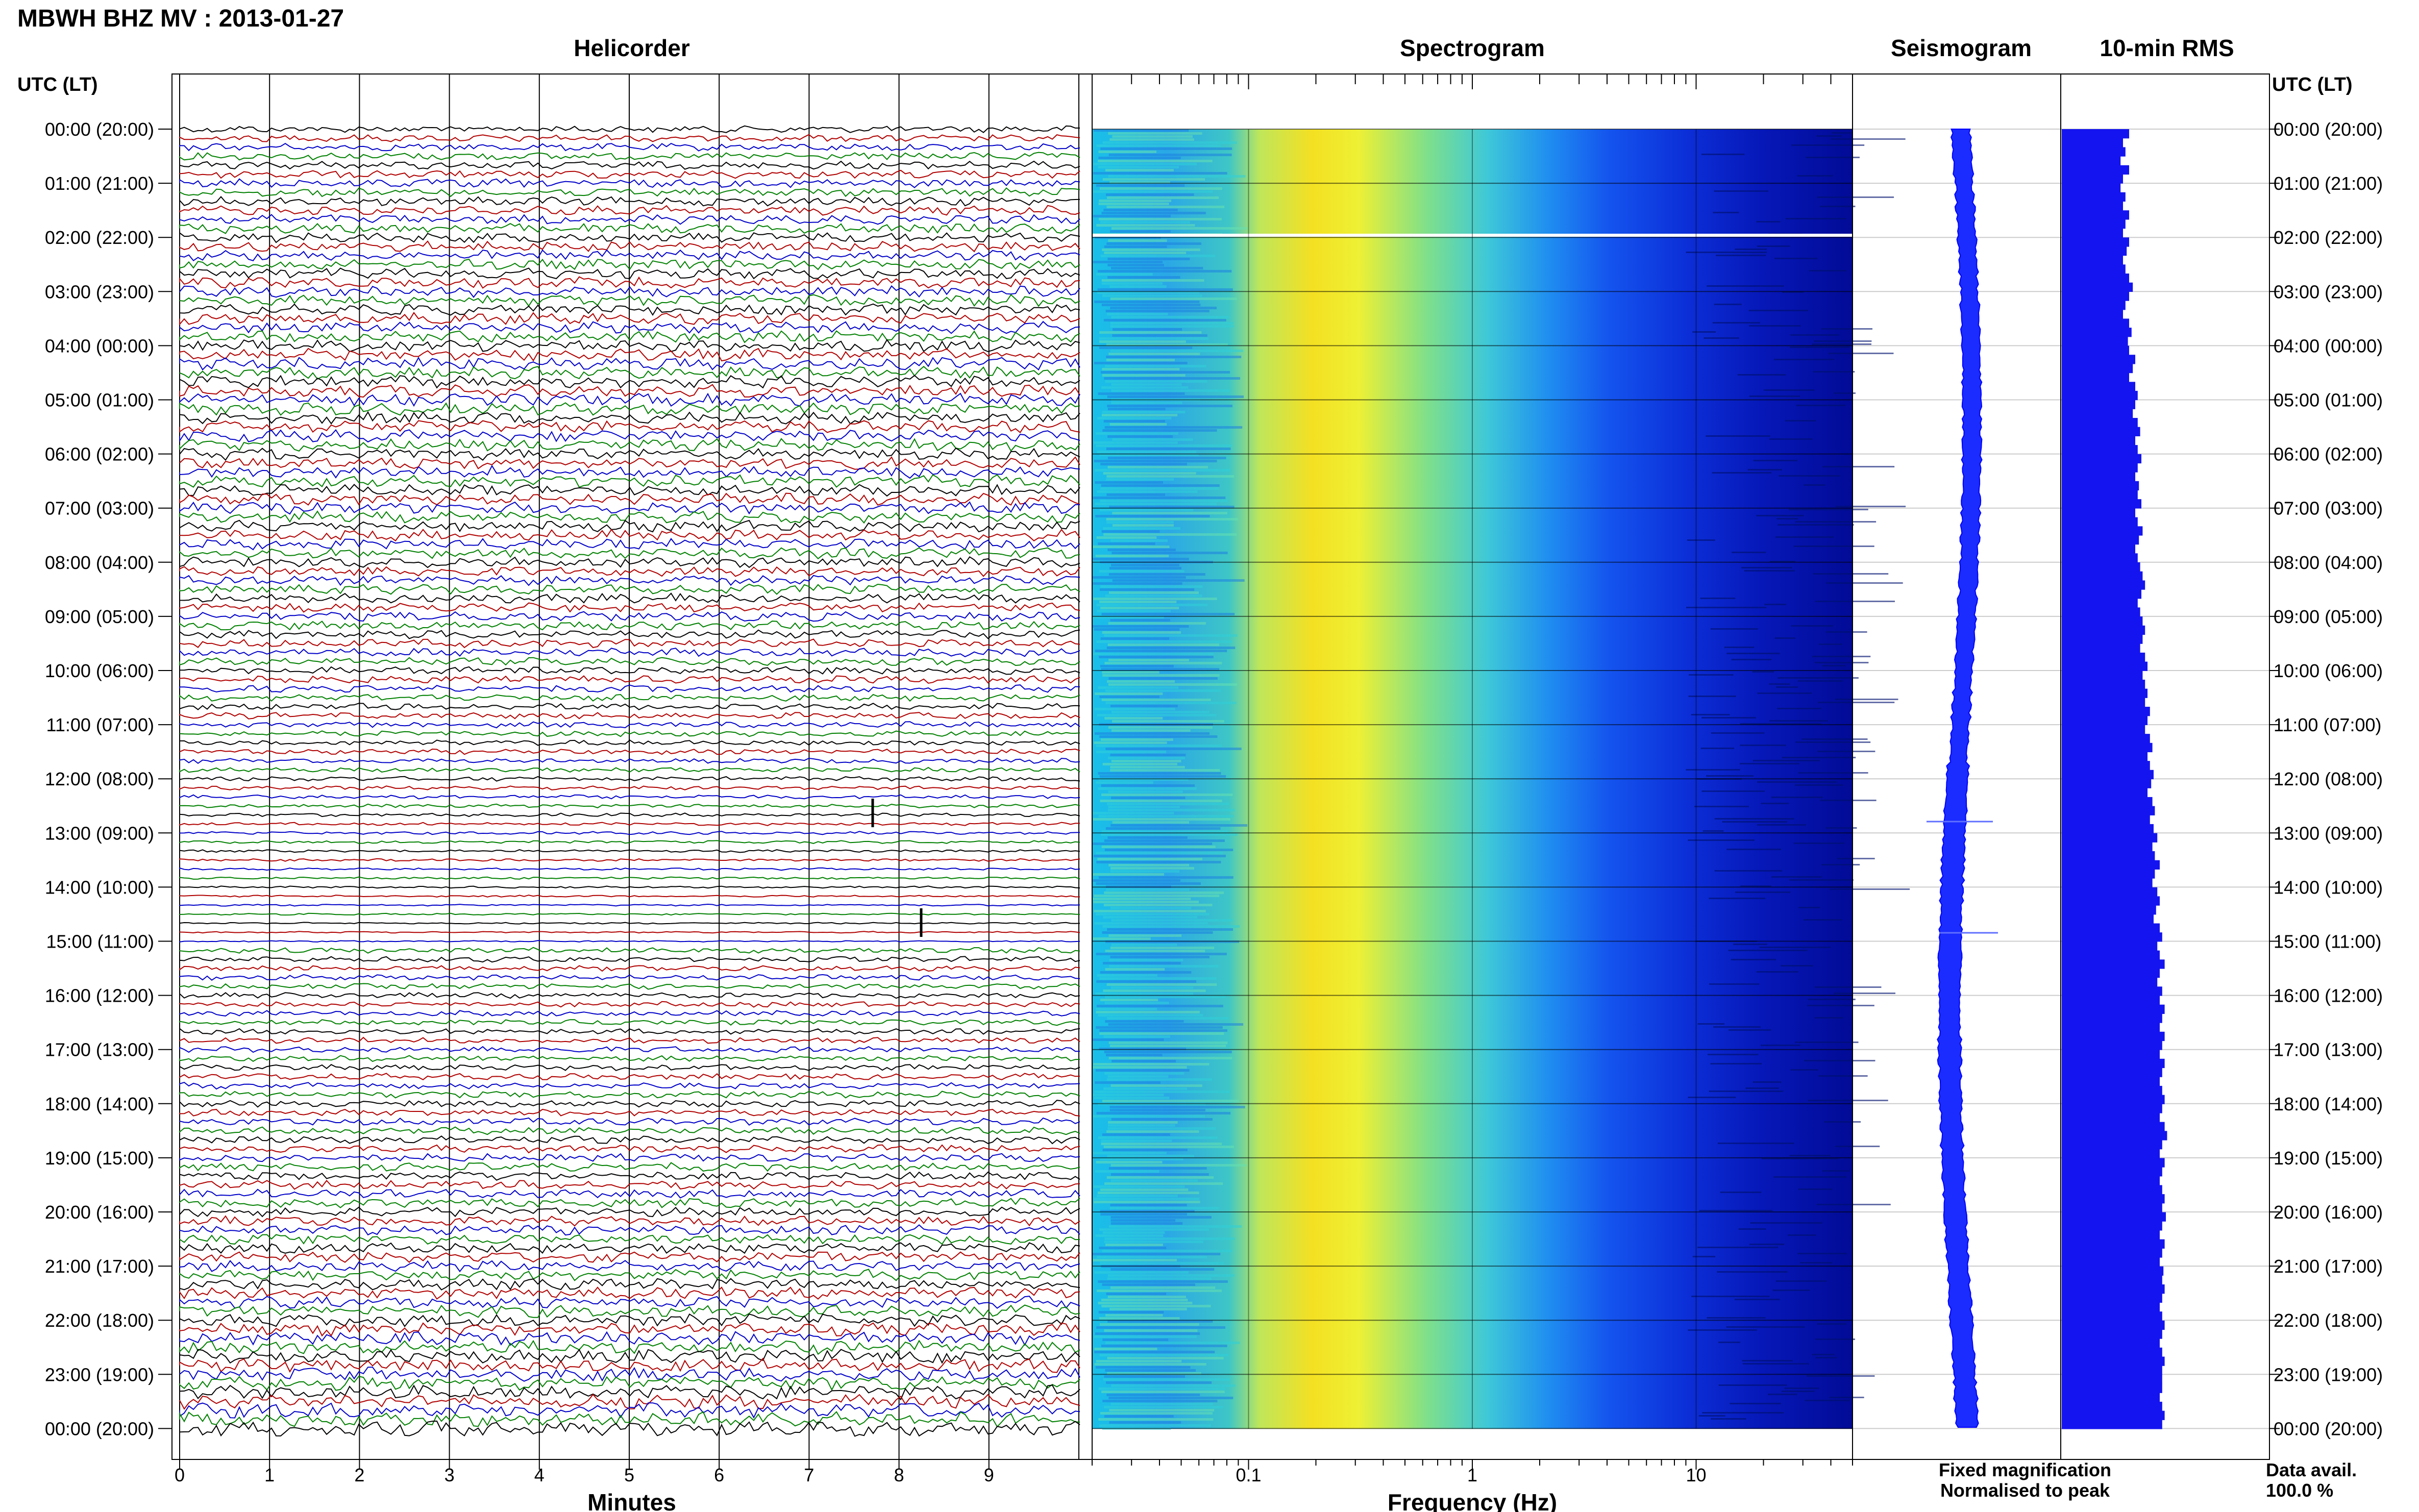  I want to click on hour-label-left: 08:00 (04:00), so click(99, 562).